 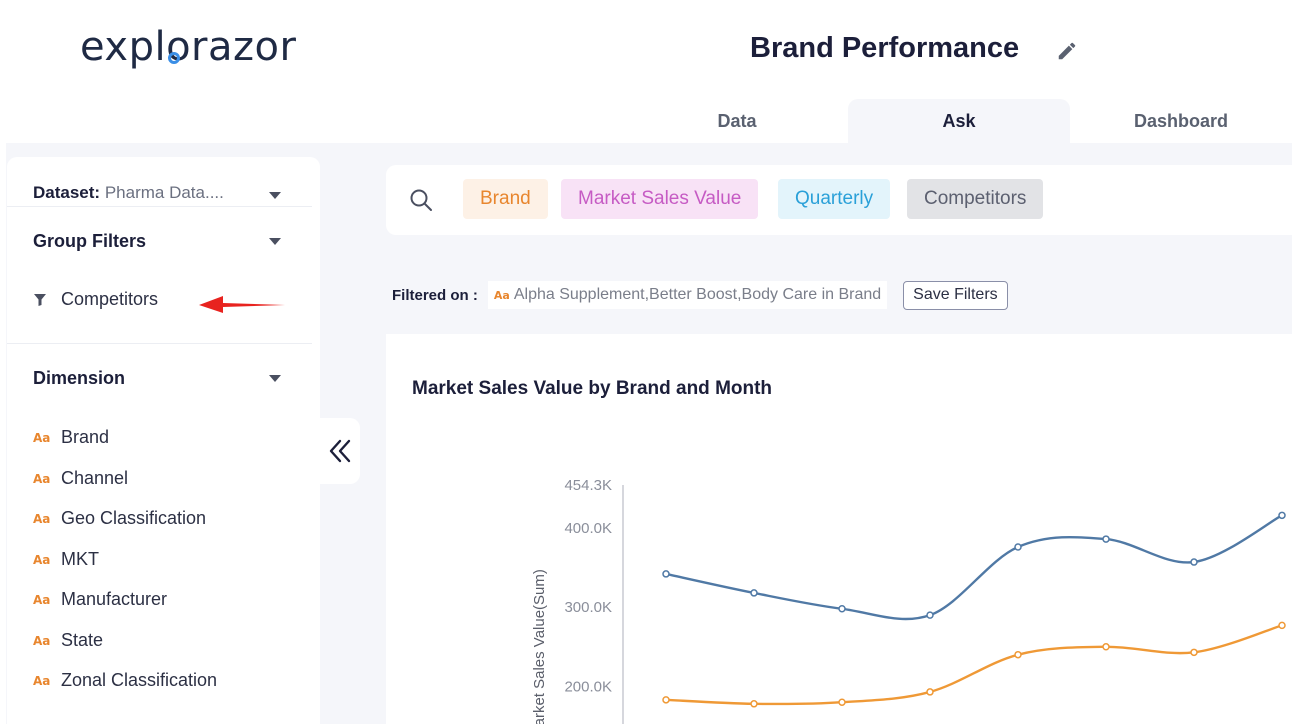 I want to click on tab-dashboard: Dashboard, so click(x=1181, y=120).